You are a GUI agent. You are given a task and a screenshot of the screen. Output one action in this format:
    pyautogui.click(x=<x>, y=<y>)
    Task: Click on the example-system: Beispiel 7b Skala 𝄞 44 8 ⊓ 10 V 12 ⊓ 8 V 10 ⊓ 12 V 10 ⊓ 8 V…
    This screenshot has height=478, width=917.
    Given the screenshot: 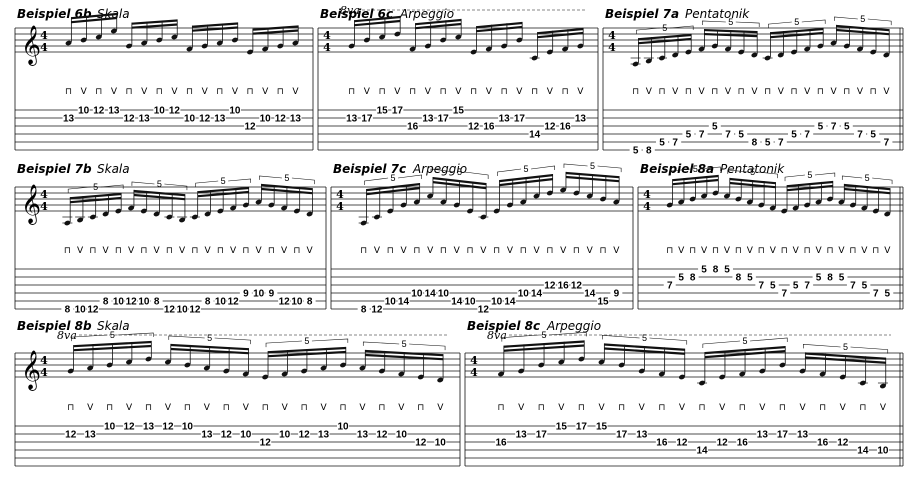 What is the action you would take?
    pyautogui.click(x=170, y=239)
    